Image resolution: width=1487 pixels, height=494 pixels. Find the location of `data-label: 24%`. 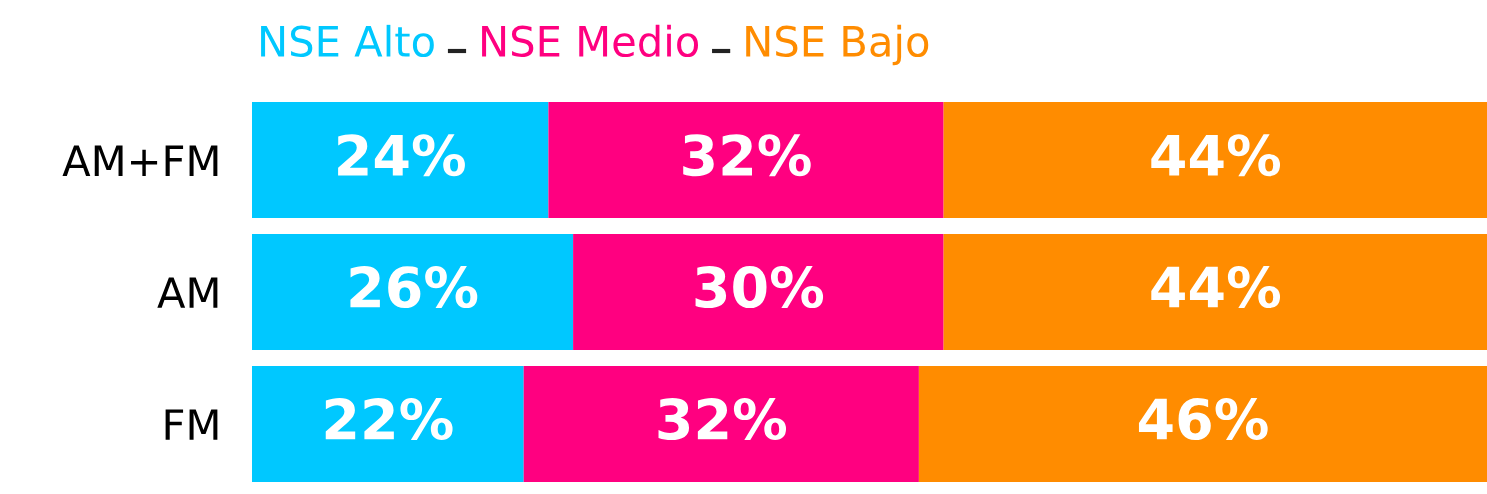

data-label: 24% is located at coordinates (401, 155).